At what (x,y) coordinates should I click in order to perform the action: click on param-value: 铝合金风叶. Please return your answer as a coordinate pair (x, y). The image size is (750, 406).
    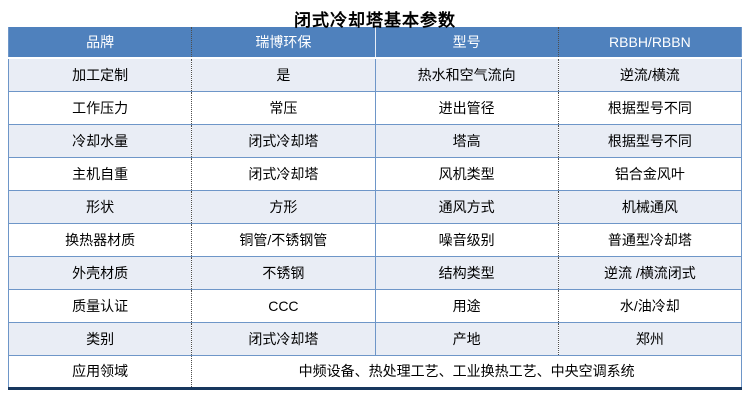
    Looking at the image, I should click on (650, 173).